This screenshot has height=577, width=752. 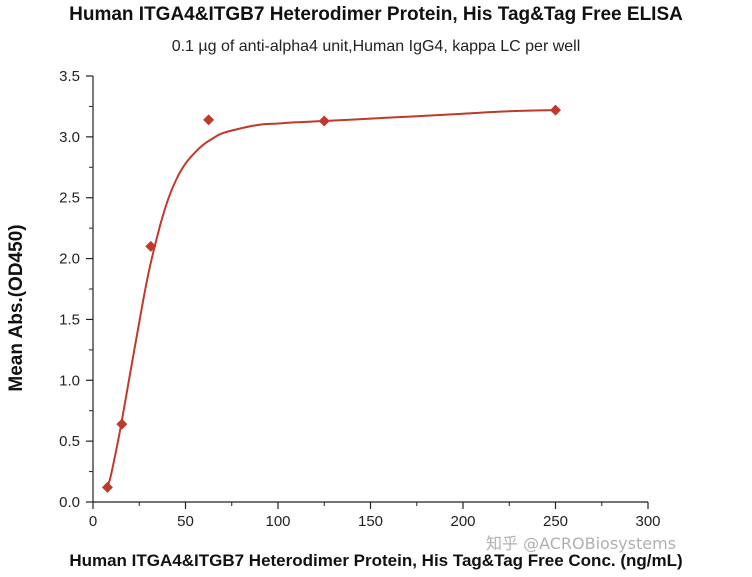 I want to click on x-tick-label: 150, so click(x=370, y=521).